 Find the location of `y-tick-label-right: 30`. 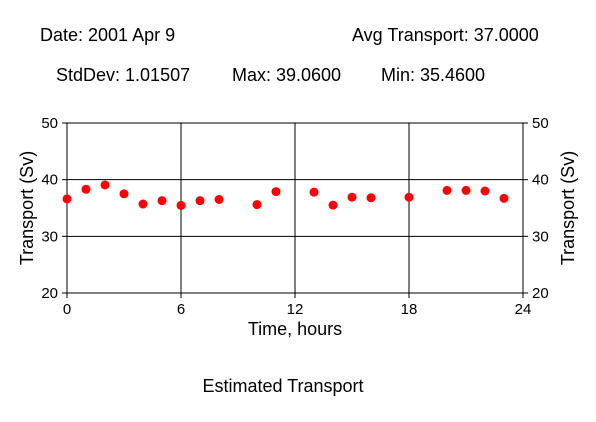

y-tick-label-right: 30 is located at coordinates (540, 236).